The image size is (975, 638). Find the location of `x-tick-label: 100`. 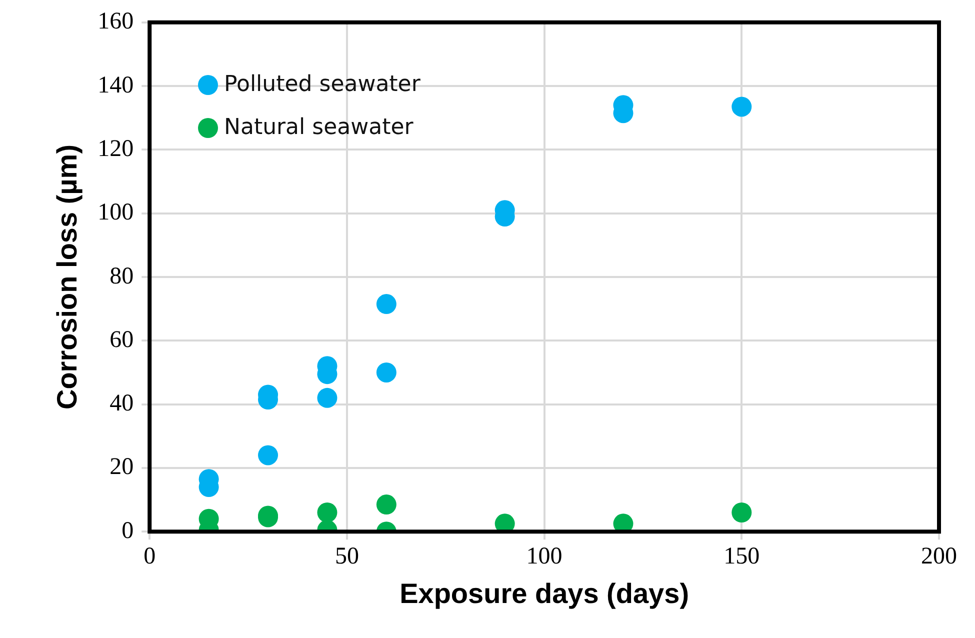

x-tick-label: 100 is located at coordinates (544, 556).